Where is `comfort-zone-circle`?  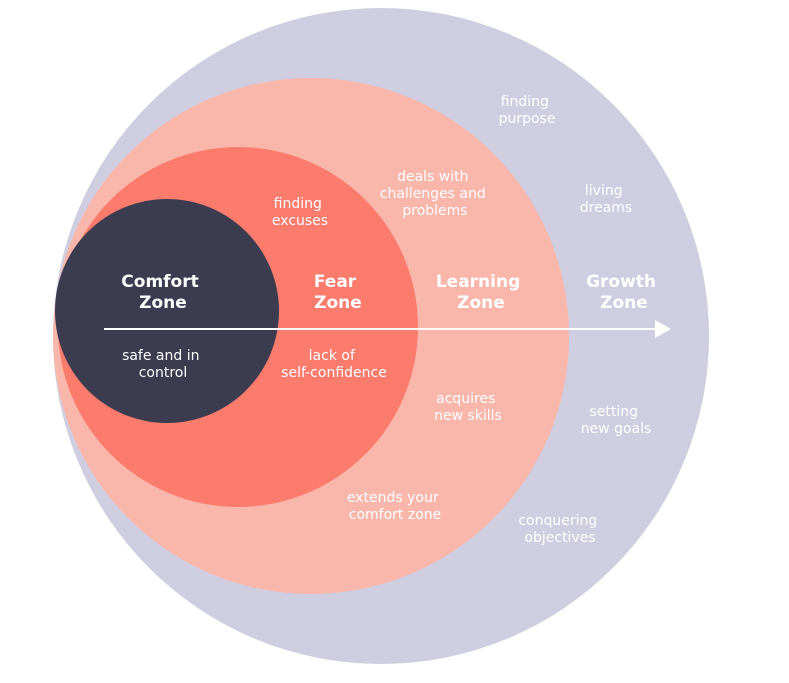
comfort-zone-circle is located at coordinates (167, 311).